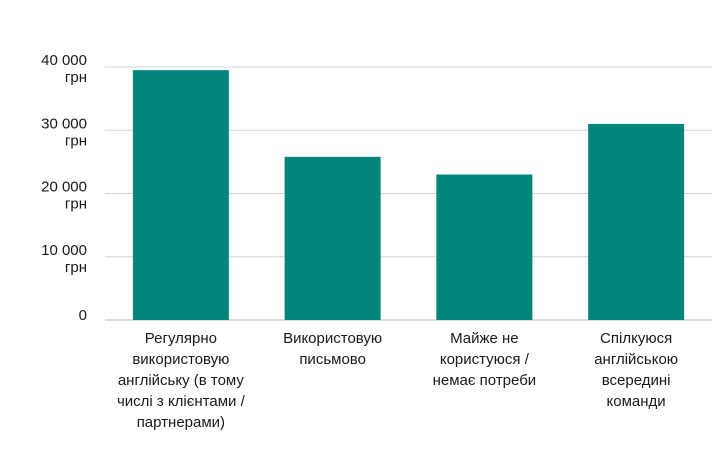 This screenshot has height=456, width=720. What do you see at coordinates (64, 69) in the screenshot?
I see `y-tick-label: 40 000 грн` at bounding box center [64, 69].